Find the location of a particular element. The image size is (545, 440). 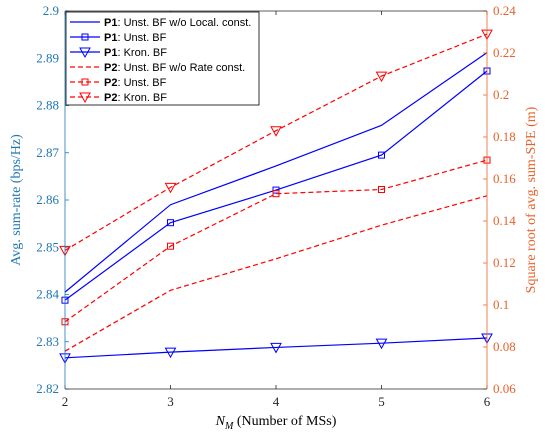

y-right-tick-label: 0.16 is located at coordinates (504, 178).